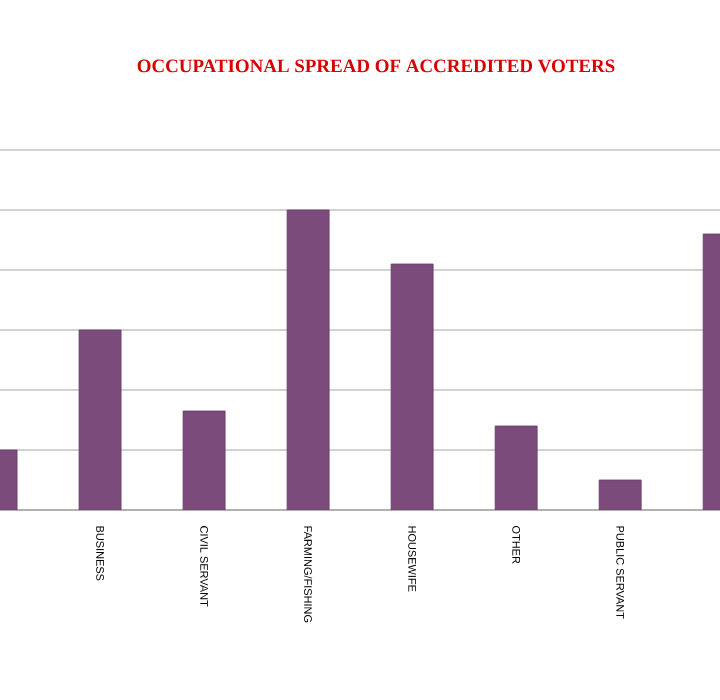 The width and height of the screenshot is (720, 700). I want to click on chart-title: OCCUPATIONAL SPREAD OF ACCREDITED VOTERS, so click(376, 66).